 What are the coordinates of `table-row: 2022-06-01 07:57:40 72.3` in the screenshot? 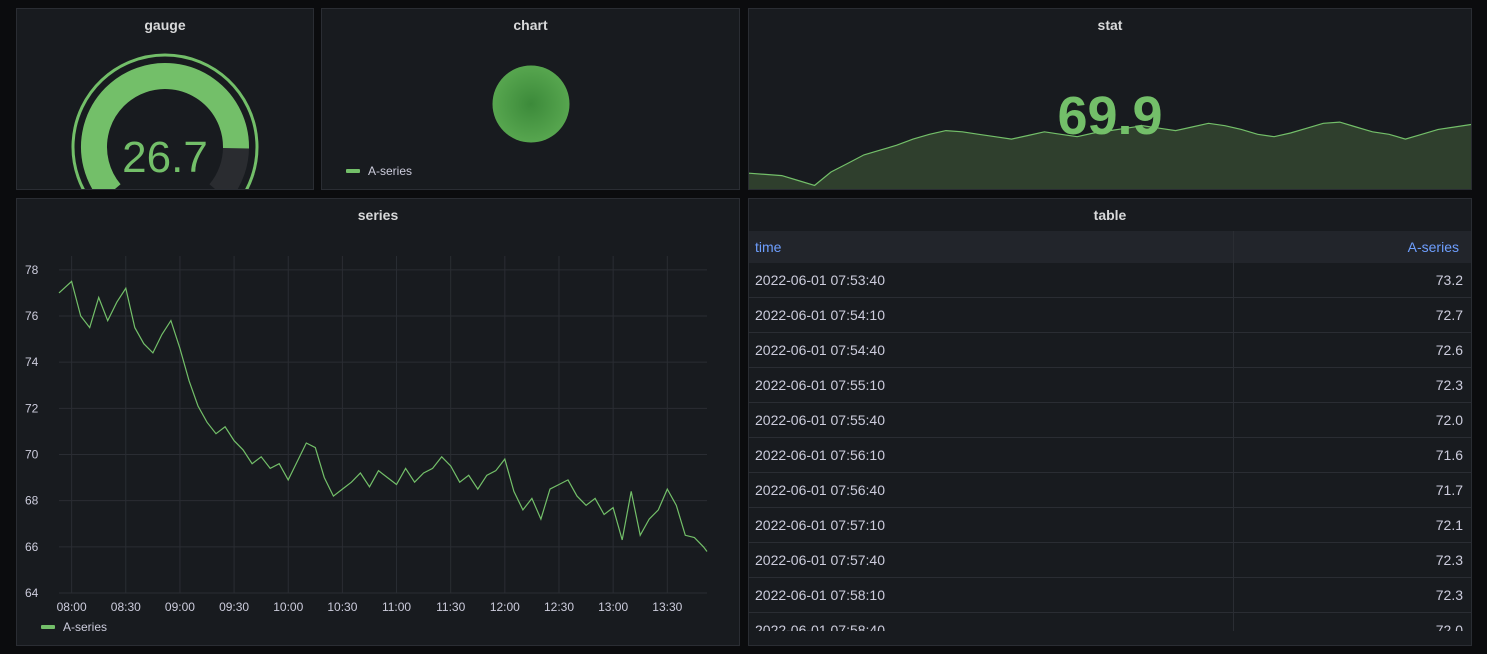 It's located at (1110, 560).